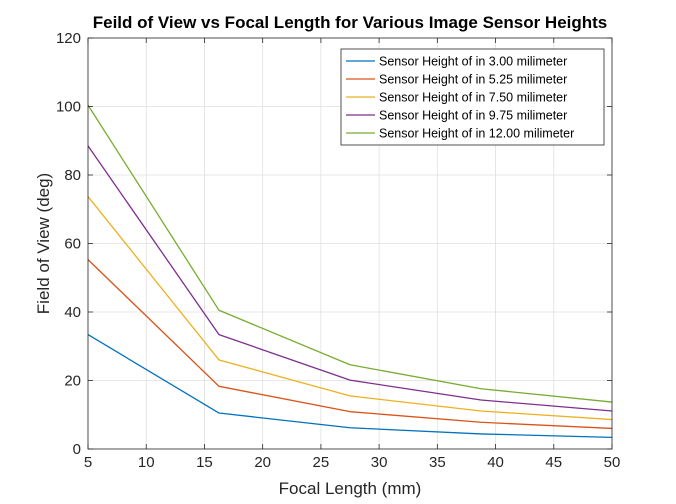 Image resolution: width=676 pixels, height=504 pixels. What do you see at coordinates (495, 462) in the screenshot?
I see `x-tick-label: 40` at bounding box center [495, 462].